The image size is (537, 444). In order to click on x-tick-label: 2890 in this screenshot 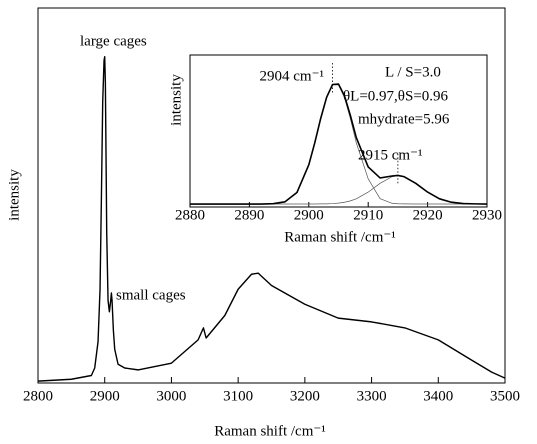, I will do `click(249, 215)`.